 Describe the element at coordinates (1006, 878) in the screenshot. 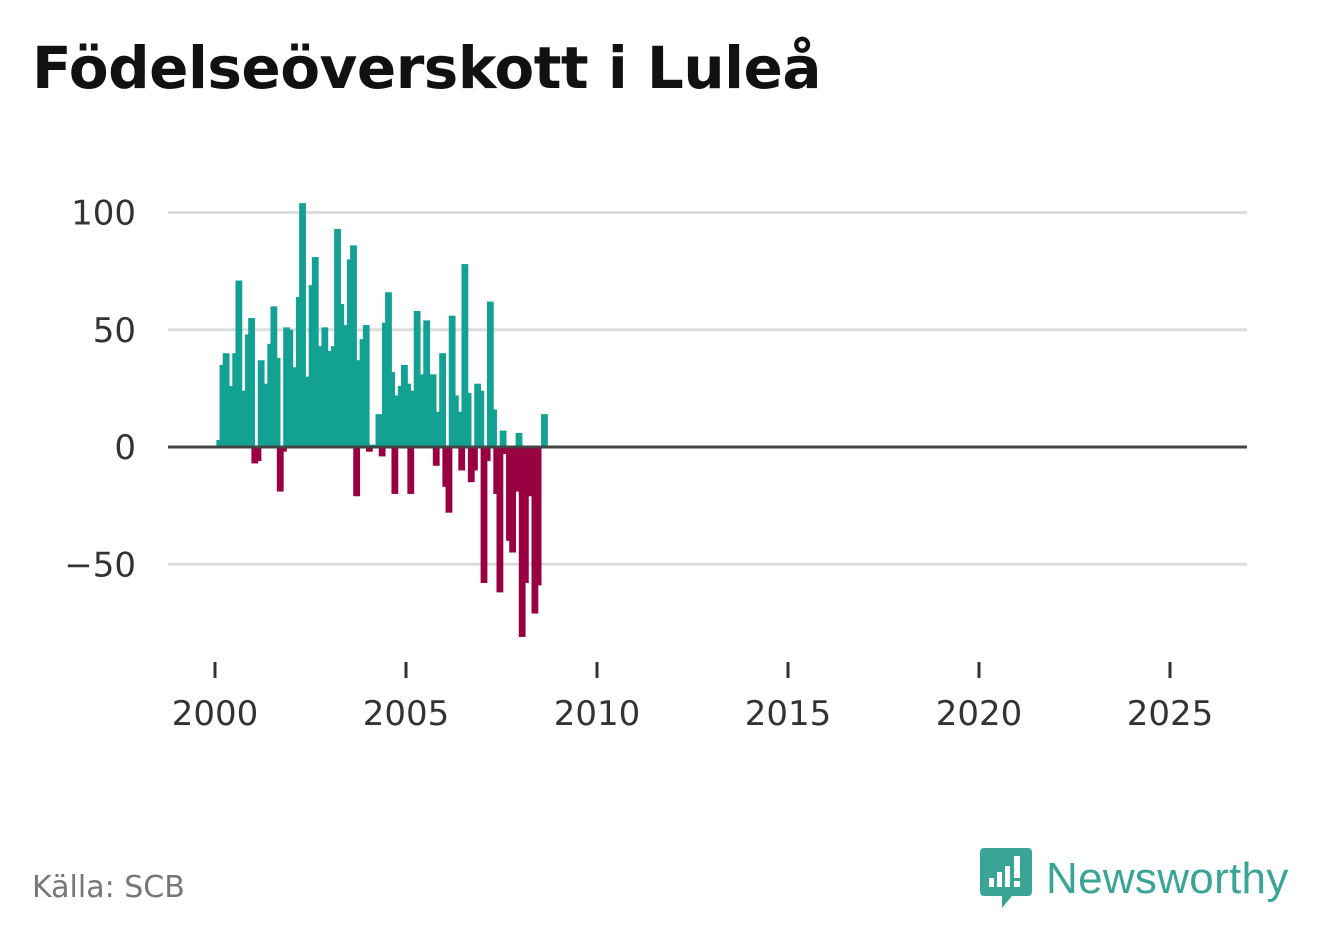

I see `newsworthy-logo-icon` at that location.